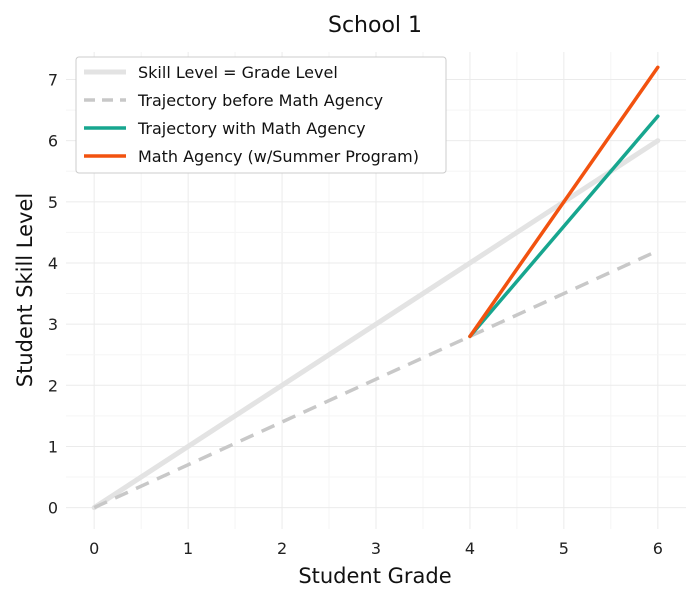 The height and width of the screenshot is (600, 700). What do you see at coordinates (251, 128) in the screenshot?
I see `legend-label-3: Trajectory with Math Agency` at bounding box center [251, 128].